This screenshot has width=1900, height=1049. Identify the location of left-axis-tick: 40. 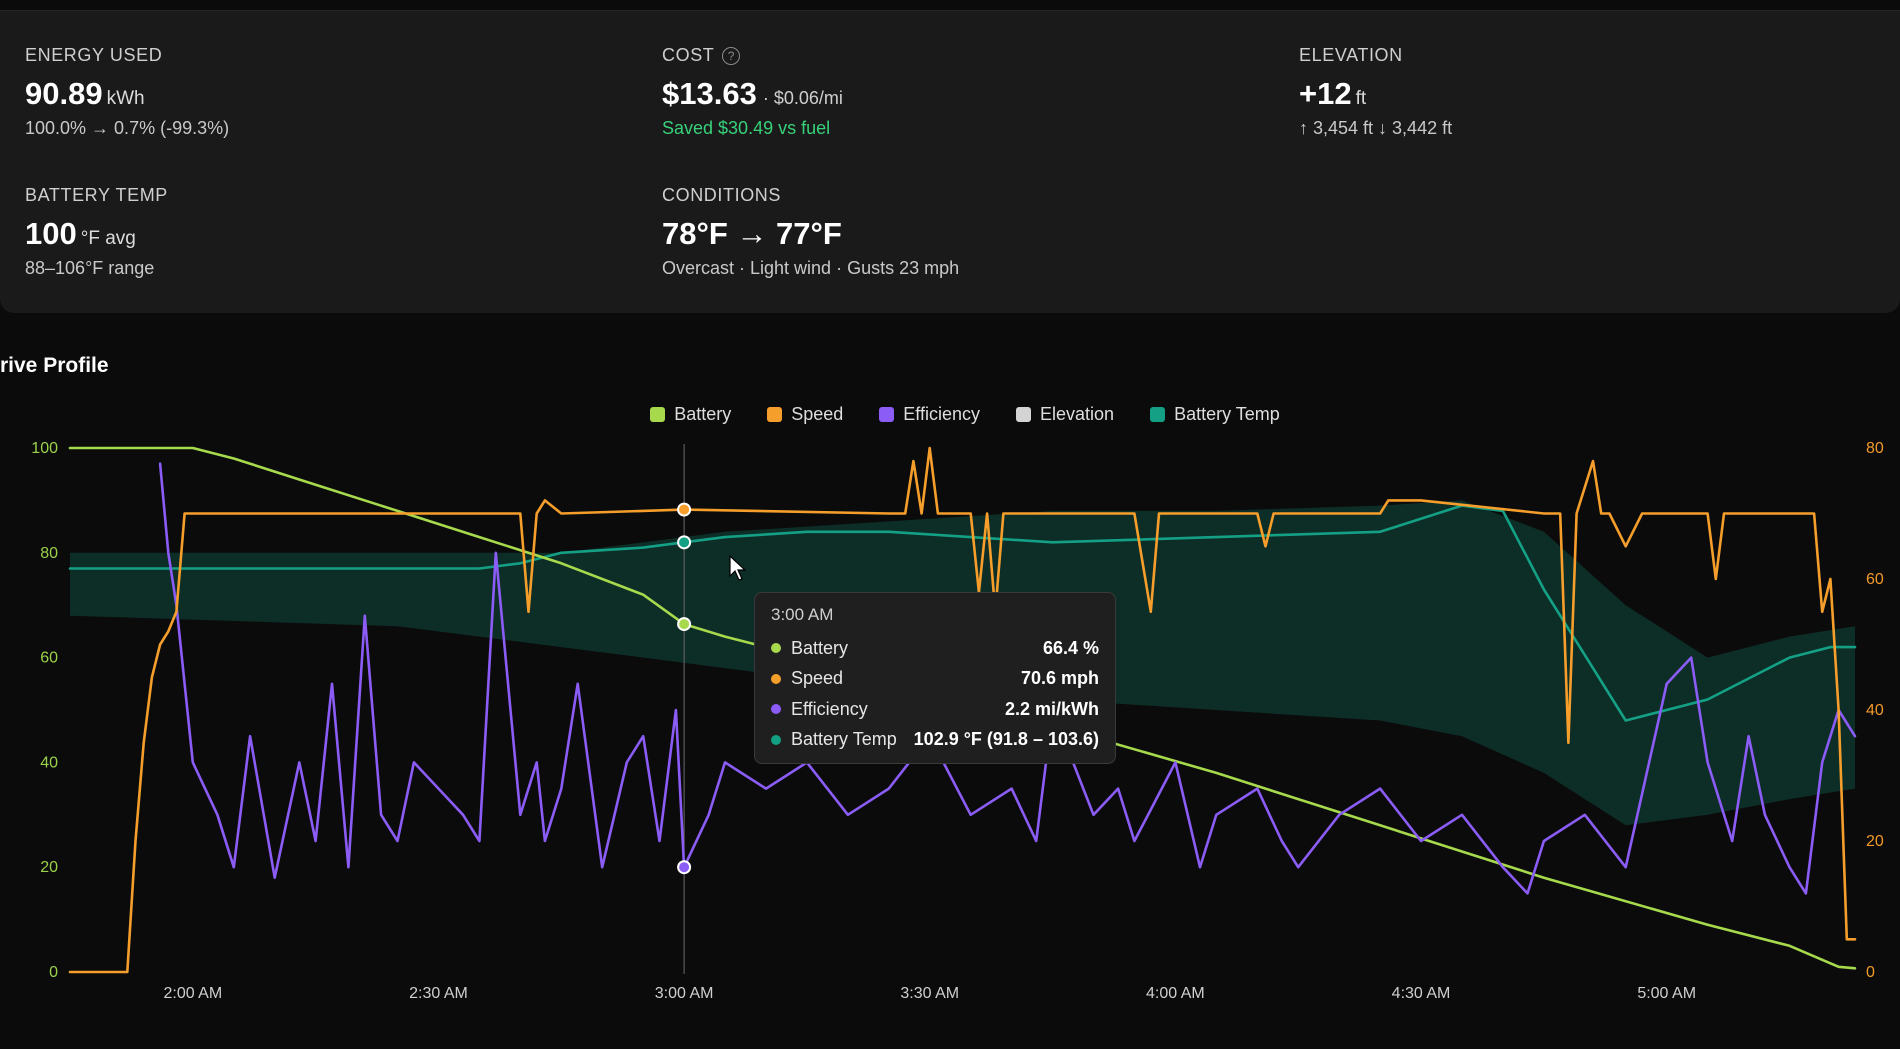
(49, 762).